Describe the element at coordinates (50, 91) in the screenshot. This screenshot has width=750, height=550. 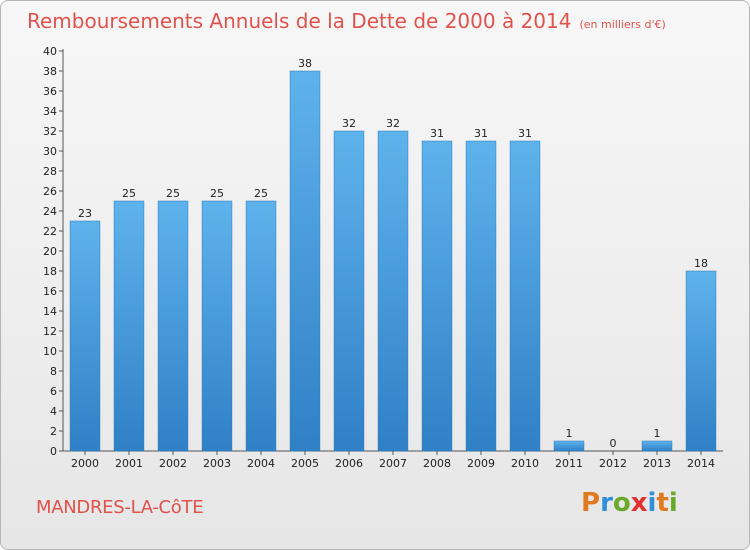
I see `y-tick-label: 36` at that location.